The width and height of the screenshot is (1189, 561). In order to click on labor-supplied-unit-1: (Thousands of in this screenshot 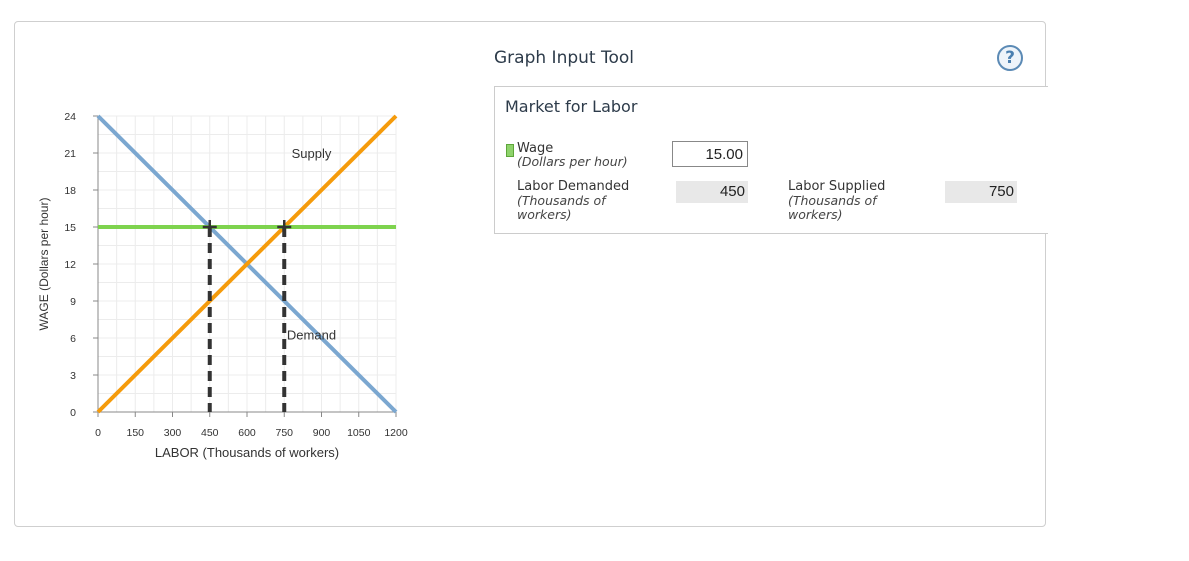, I will do `click(832, 200)`.